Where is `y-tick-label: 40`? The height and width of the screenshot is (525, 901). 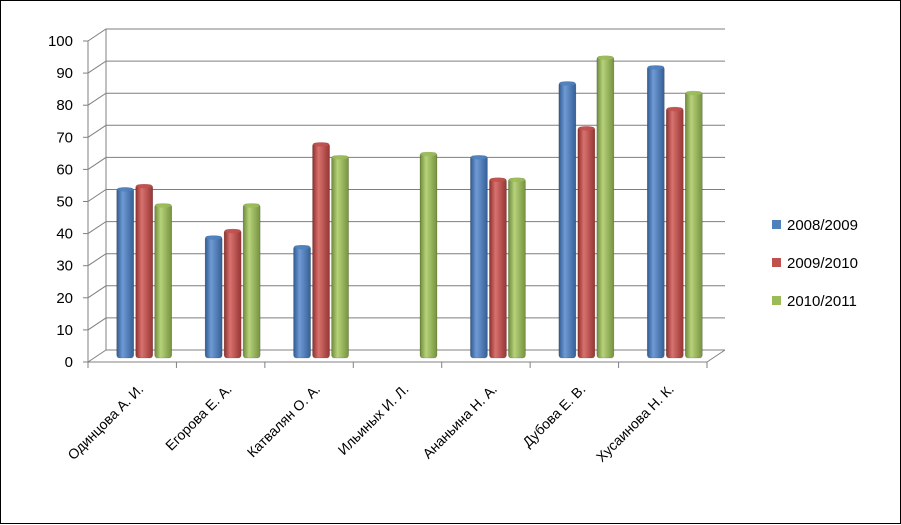 y-tick-label: 40 is located at coordinates (64, 234).